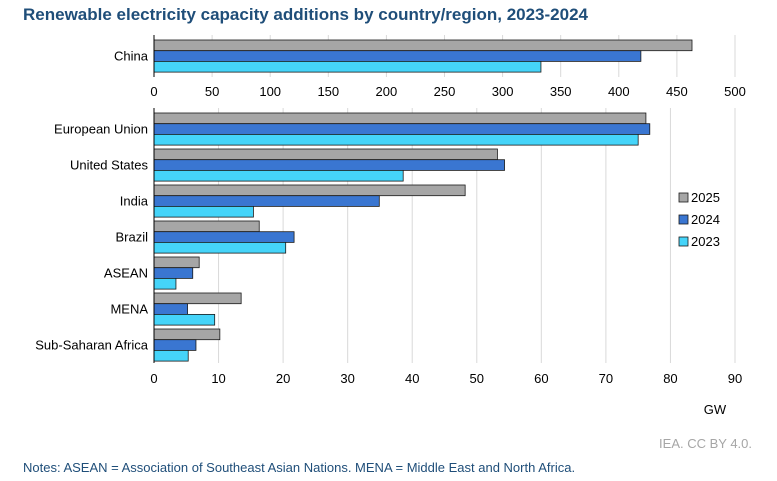 The height and width of the screenshot is (481, 777). What do you see at coordinates (400, 118) in the screenshot?
I see `bar-2025-european-union` at bounding box center [400, 118].